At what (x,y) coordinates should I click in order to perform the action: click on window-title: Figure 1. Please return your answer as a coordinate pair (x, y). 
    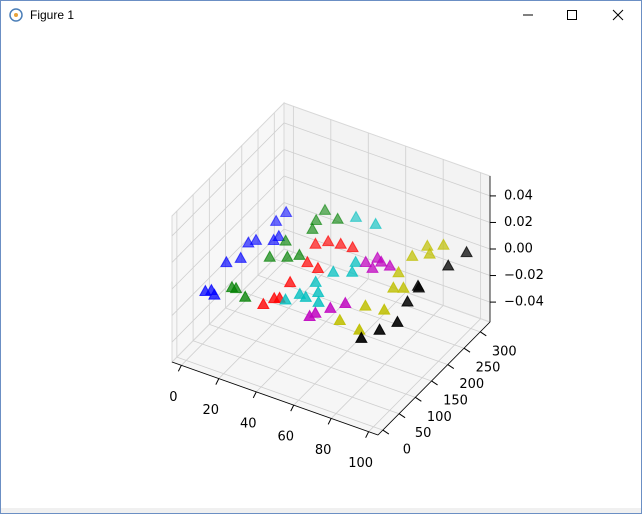
    Looking at the image, I should click on (52, 15).